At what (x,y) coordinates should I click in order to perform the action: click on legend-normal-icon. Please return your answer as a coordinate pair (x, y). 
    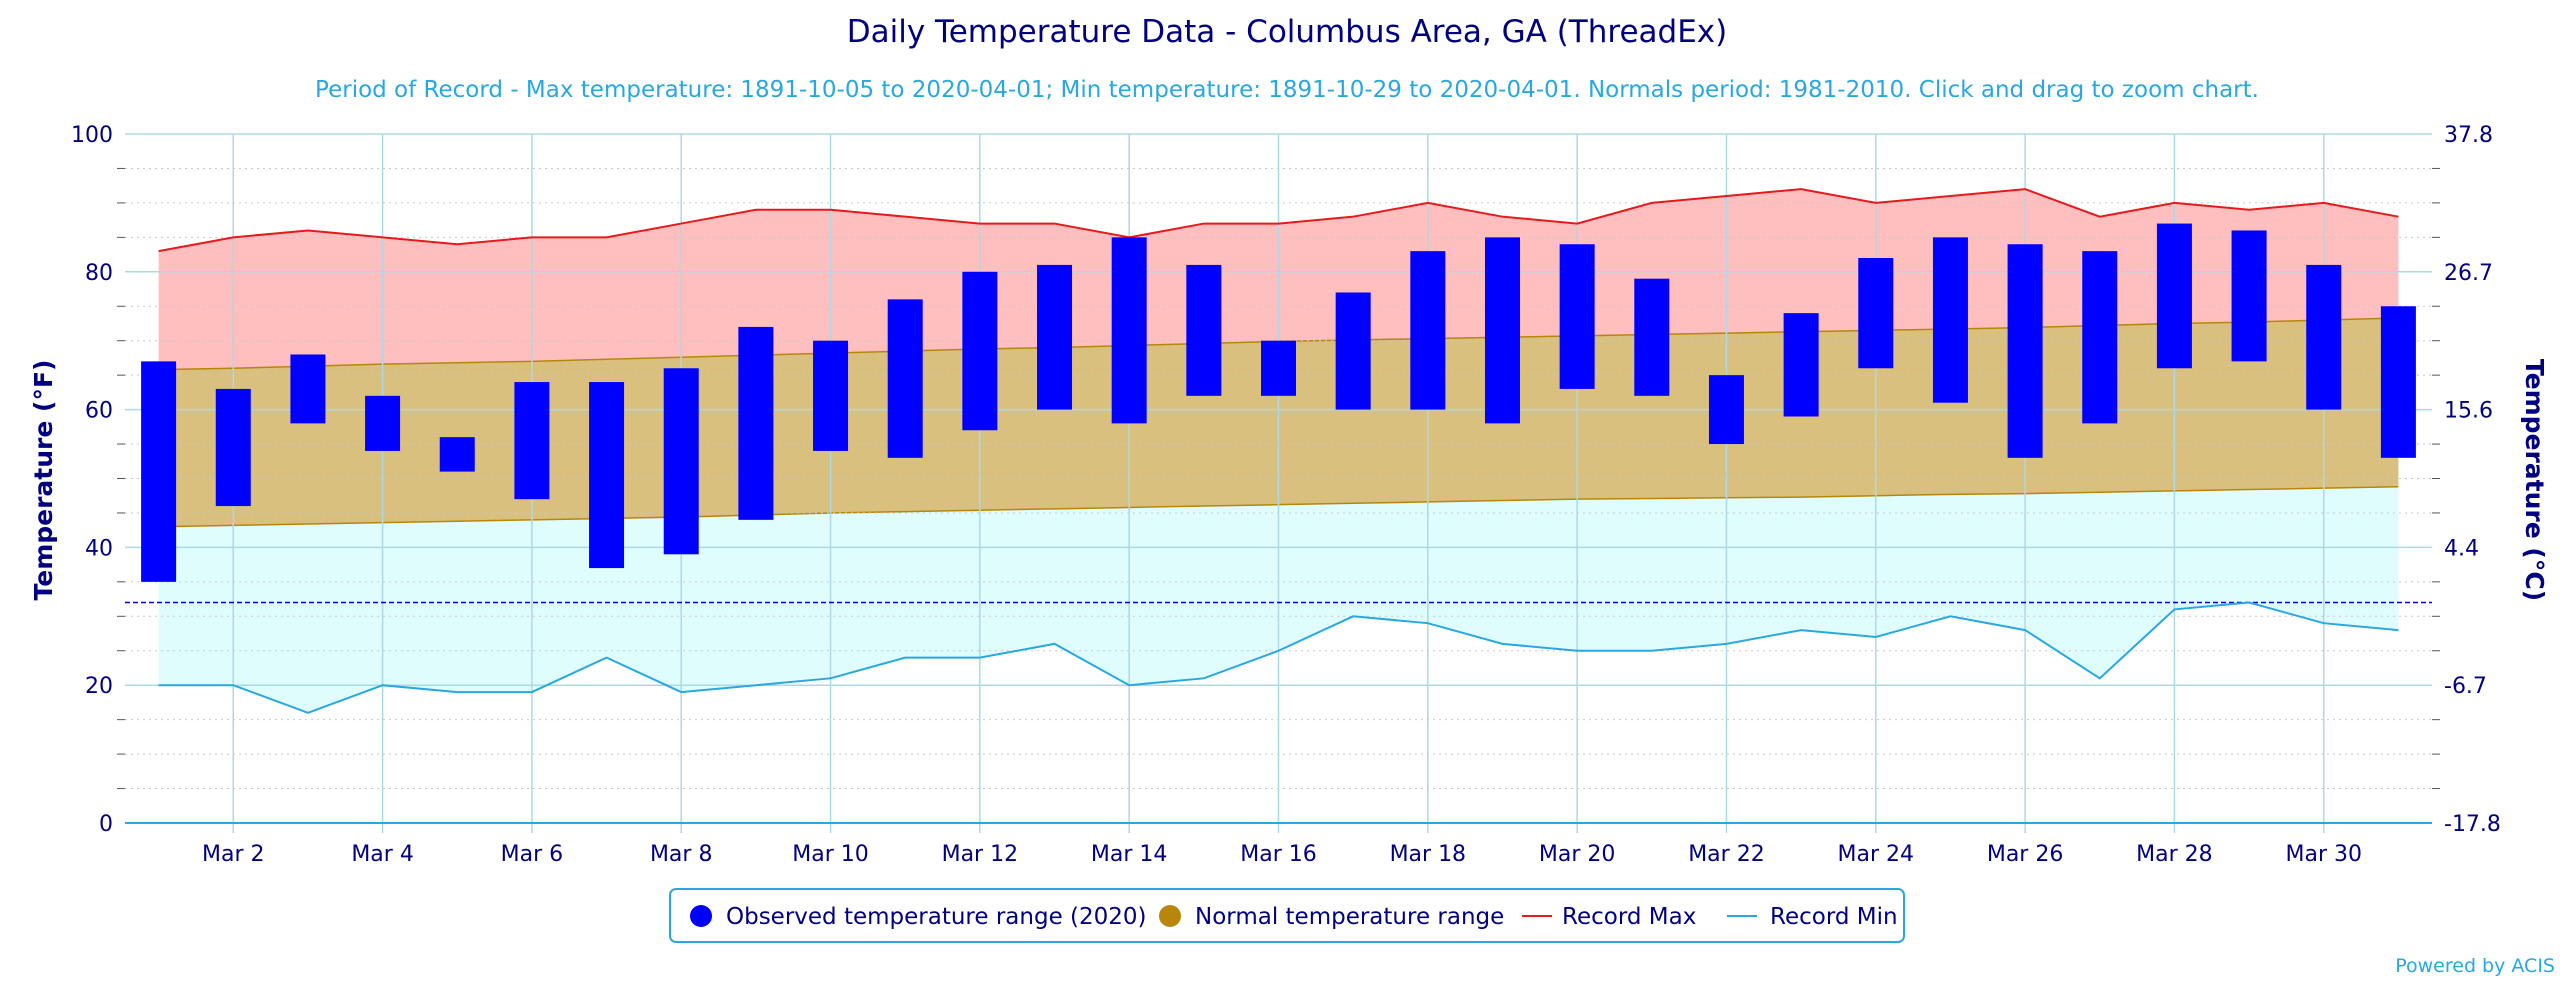
    Looking at the image, I should click on (1170, 916).